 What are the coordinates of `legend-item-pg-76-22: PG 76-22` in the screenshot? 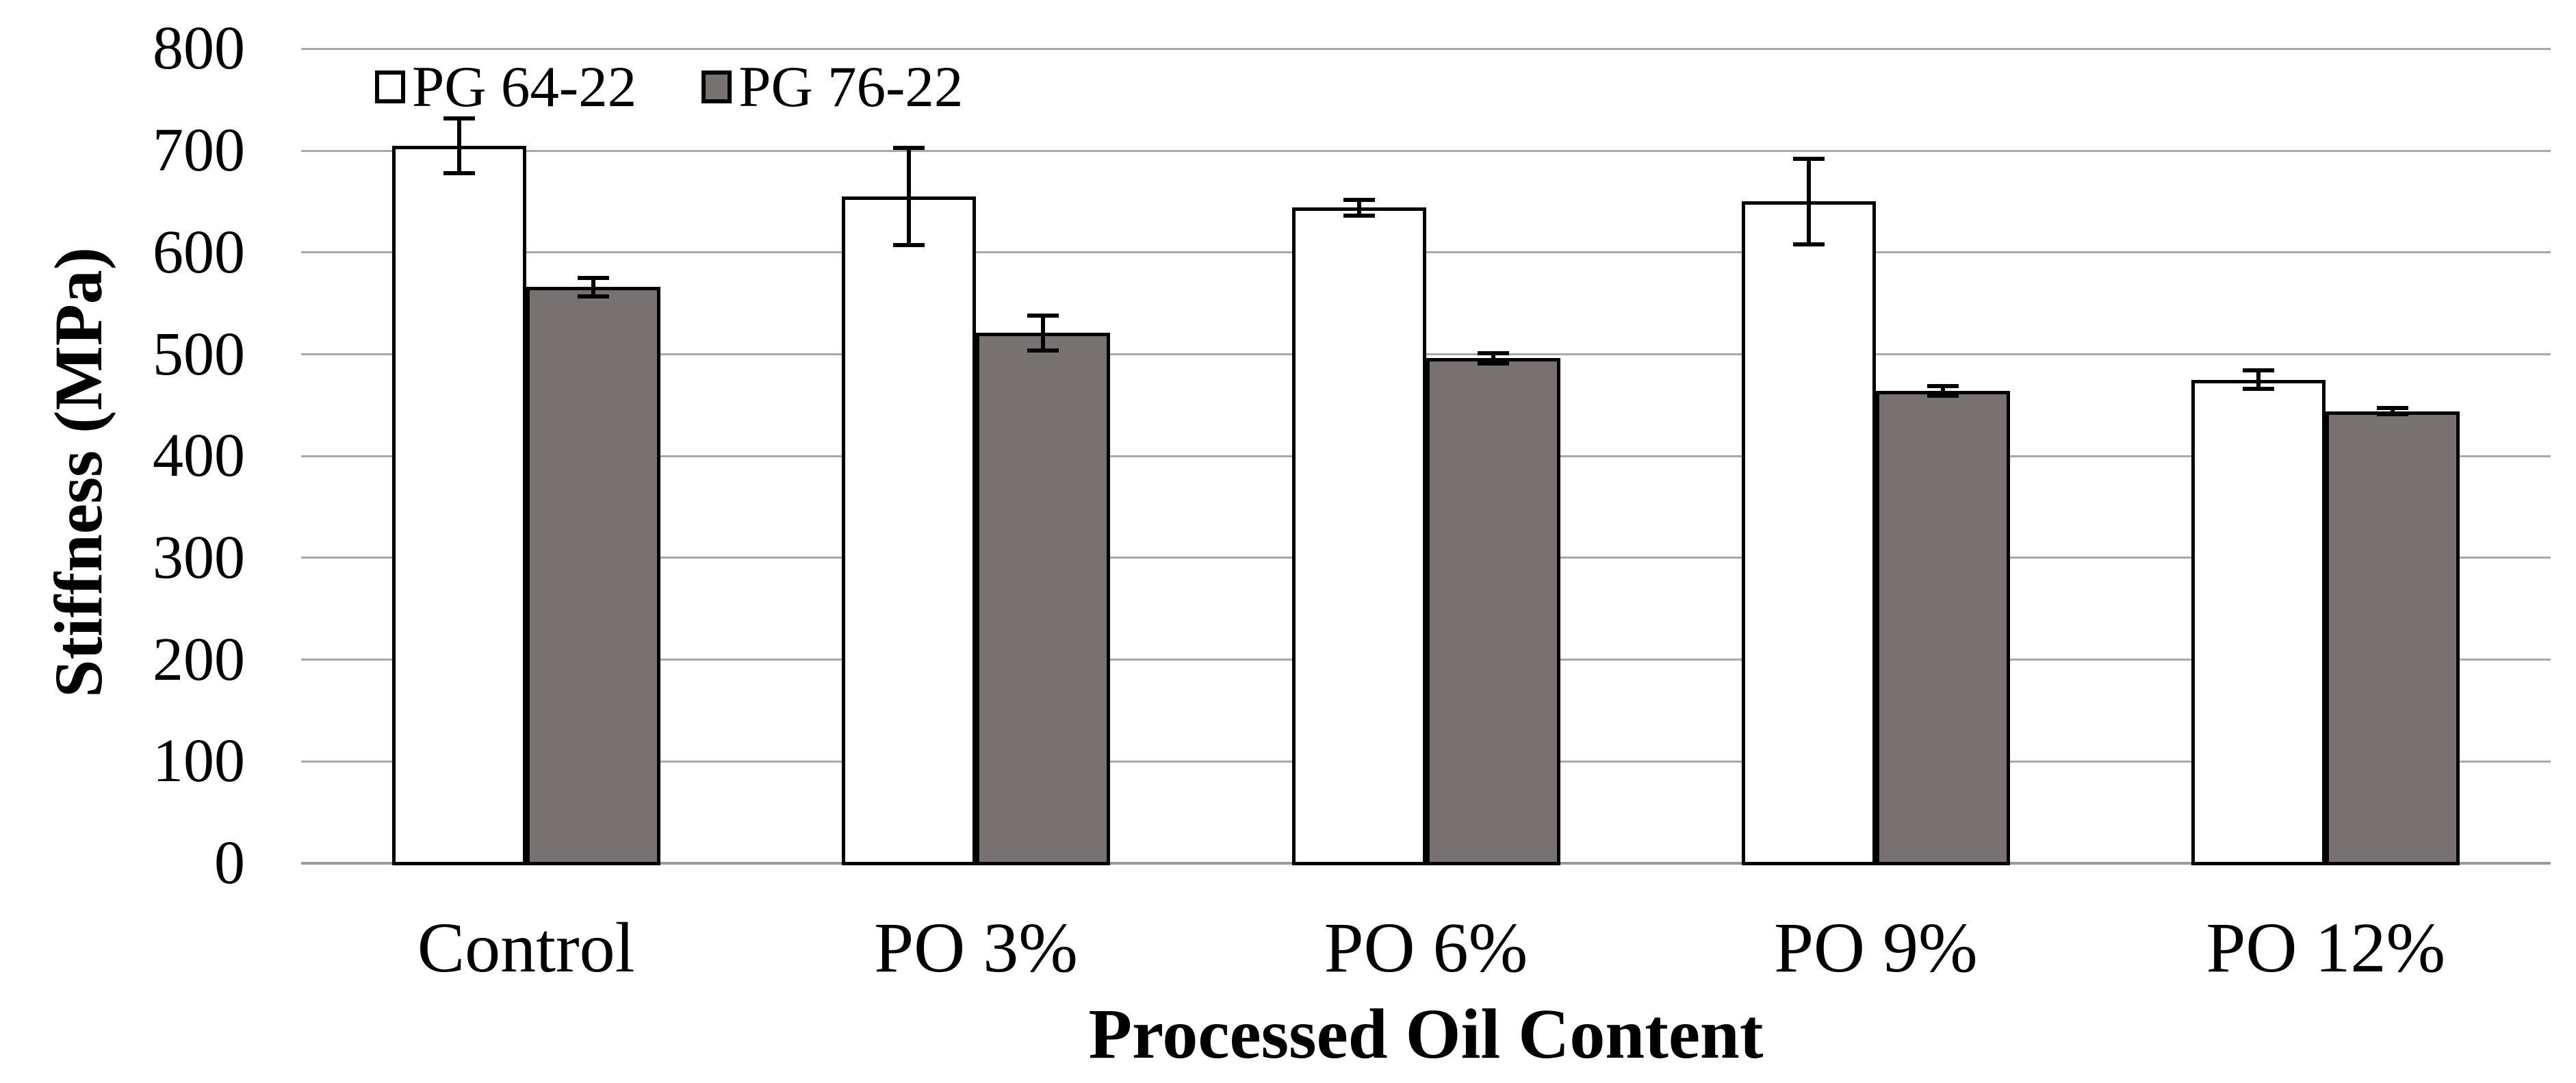 It's located at (832, 87).